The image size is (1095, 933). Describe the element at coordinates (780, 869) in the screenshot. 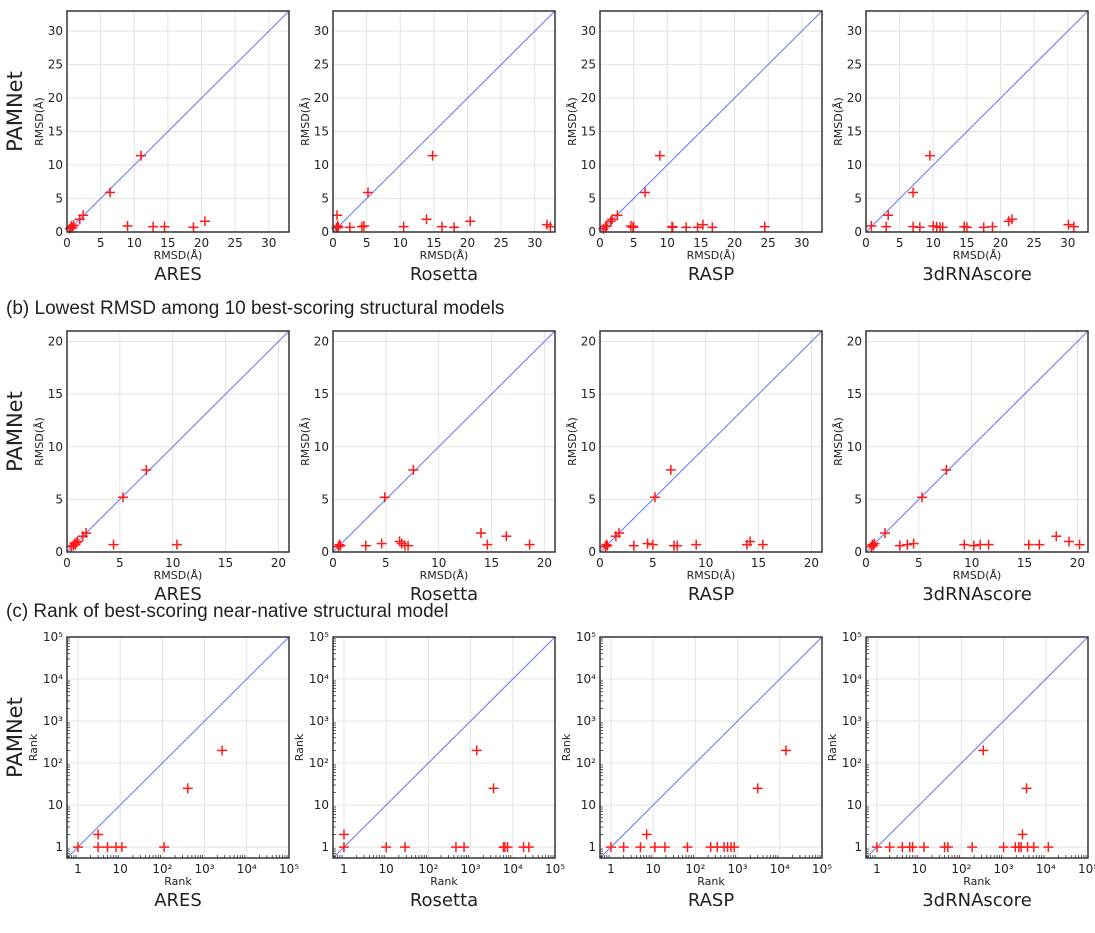

I see `x-tick-label: 10⁴` at that location.